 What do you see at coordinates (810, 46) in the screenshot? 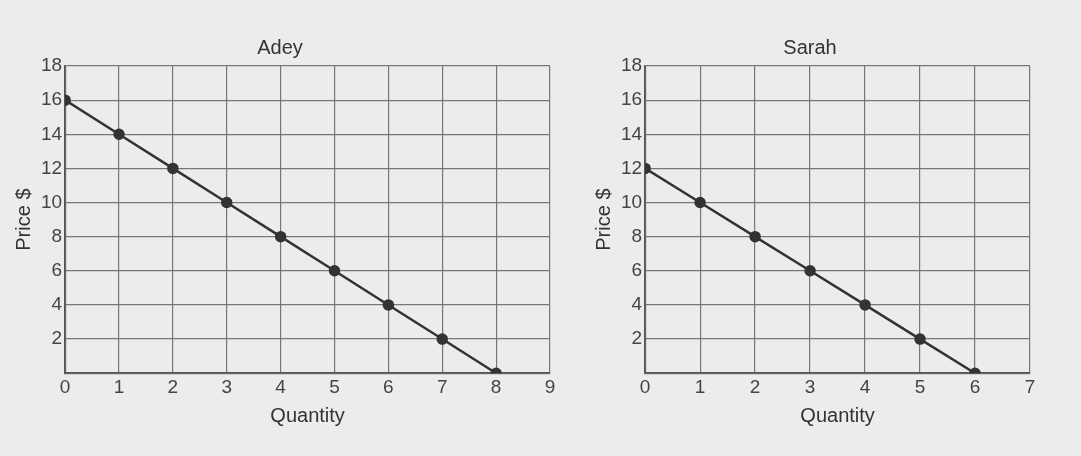
I see `chart-title: Sarah` at bounding box center [810, 46].